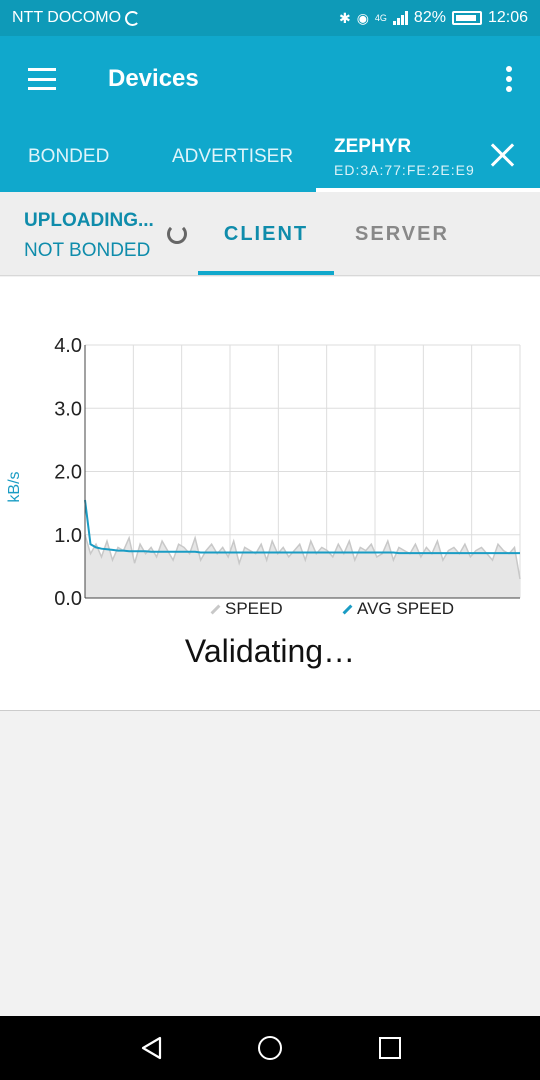 Image resolution: width=540 pixels, height=1080 pixels. Describe the element at coordinates (428, 190) in the screenshot. I see `tab-indicator` at that location.